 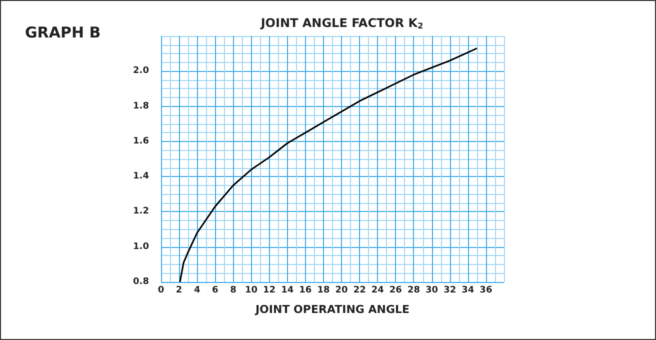 I want to click on y-tick-label: 0.8, so click(x=141, y=282).